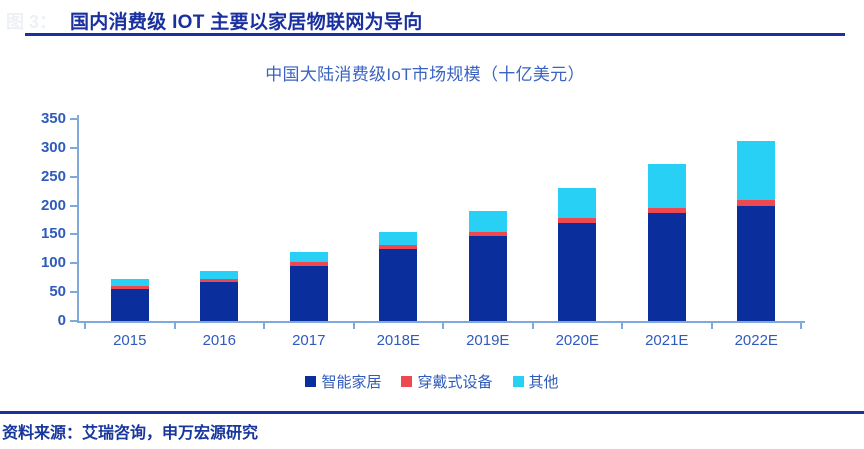 The height and width of the screenshot is (449, 864). I want to click on legend-label: 其他, so click(543, 382).